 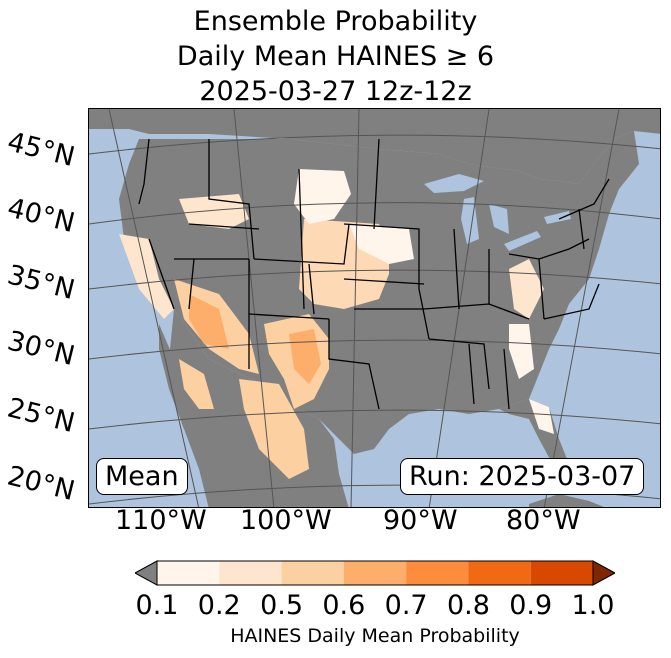 I want to click on lon-label-100: 100°W, so click(x=286, y=520).